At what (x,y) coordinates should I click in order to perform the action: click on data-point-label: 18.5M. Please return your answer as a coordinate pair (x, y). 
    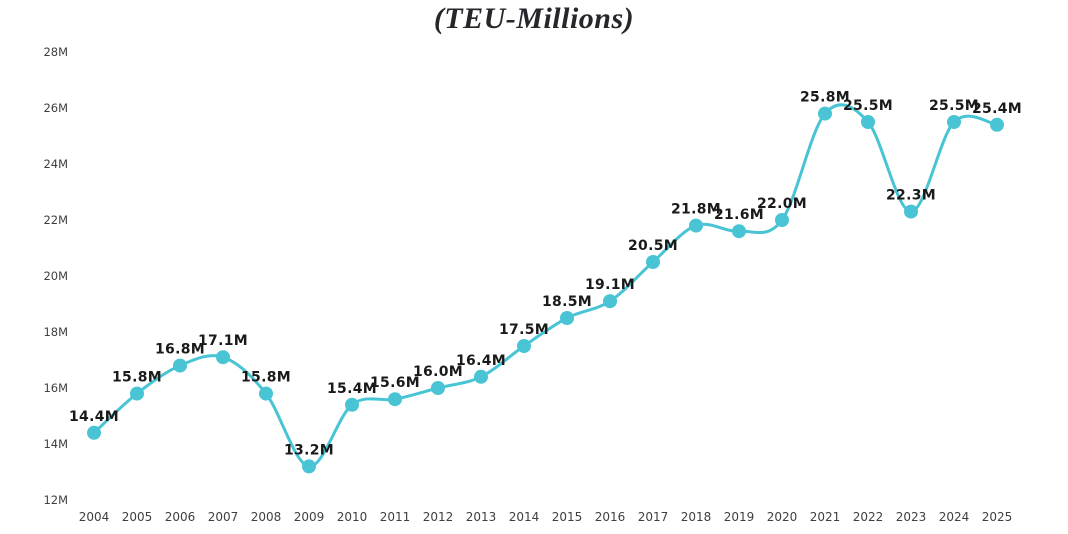
    Looking at the image, I should click on (567, 302).